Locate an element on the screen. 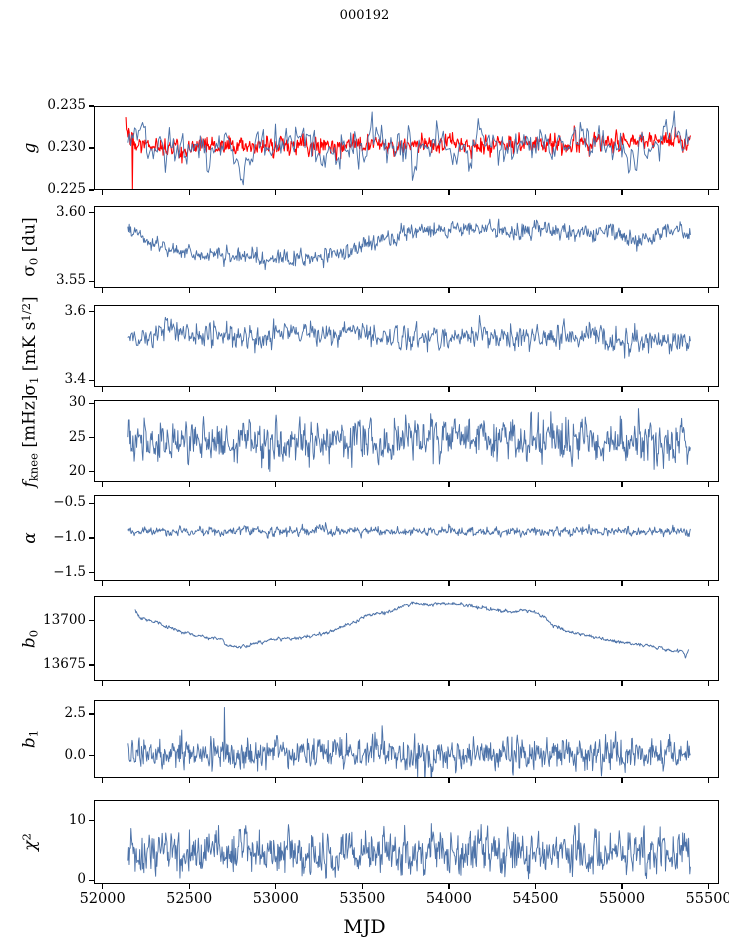 Image resolution: width=729 pixels, height=944 pixels. y-tick-label: 0.230 is located at coordinates (66, 147).